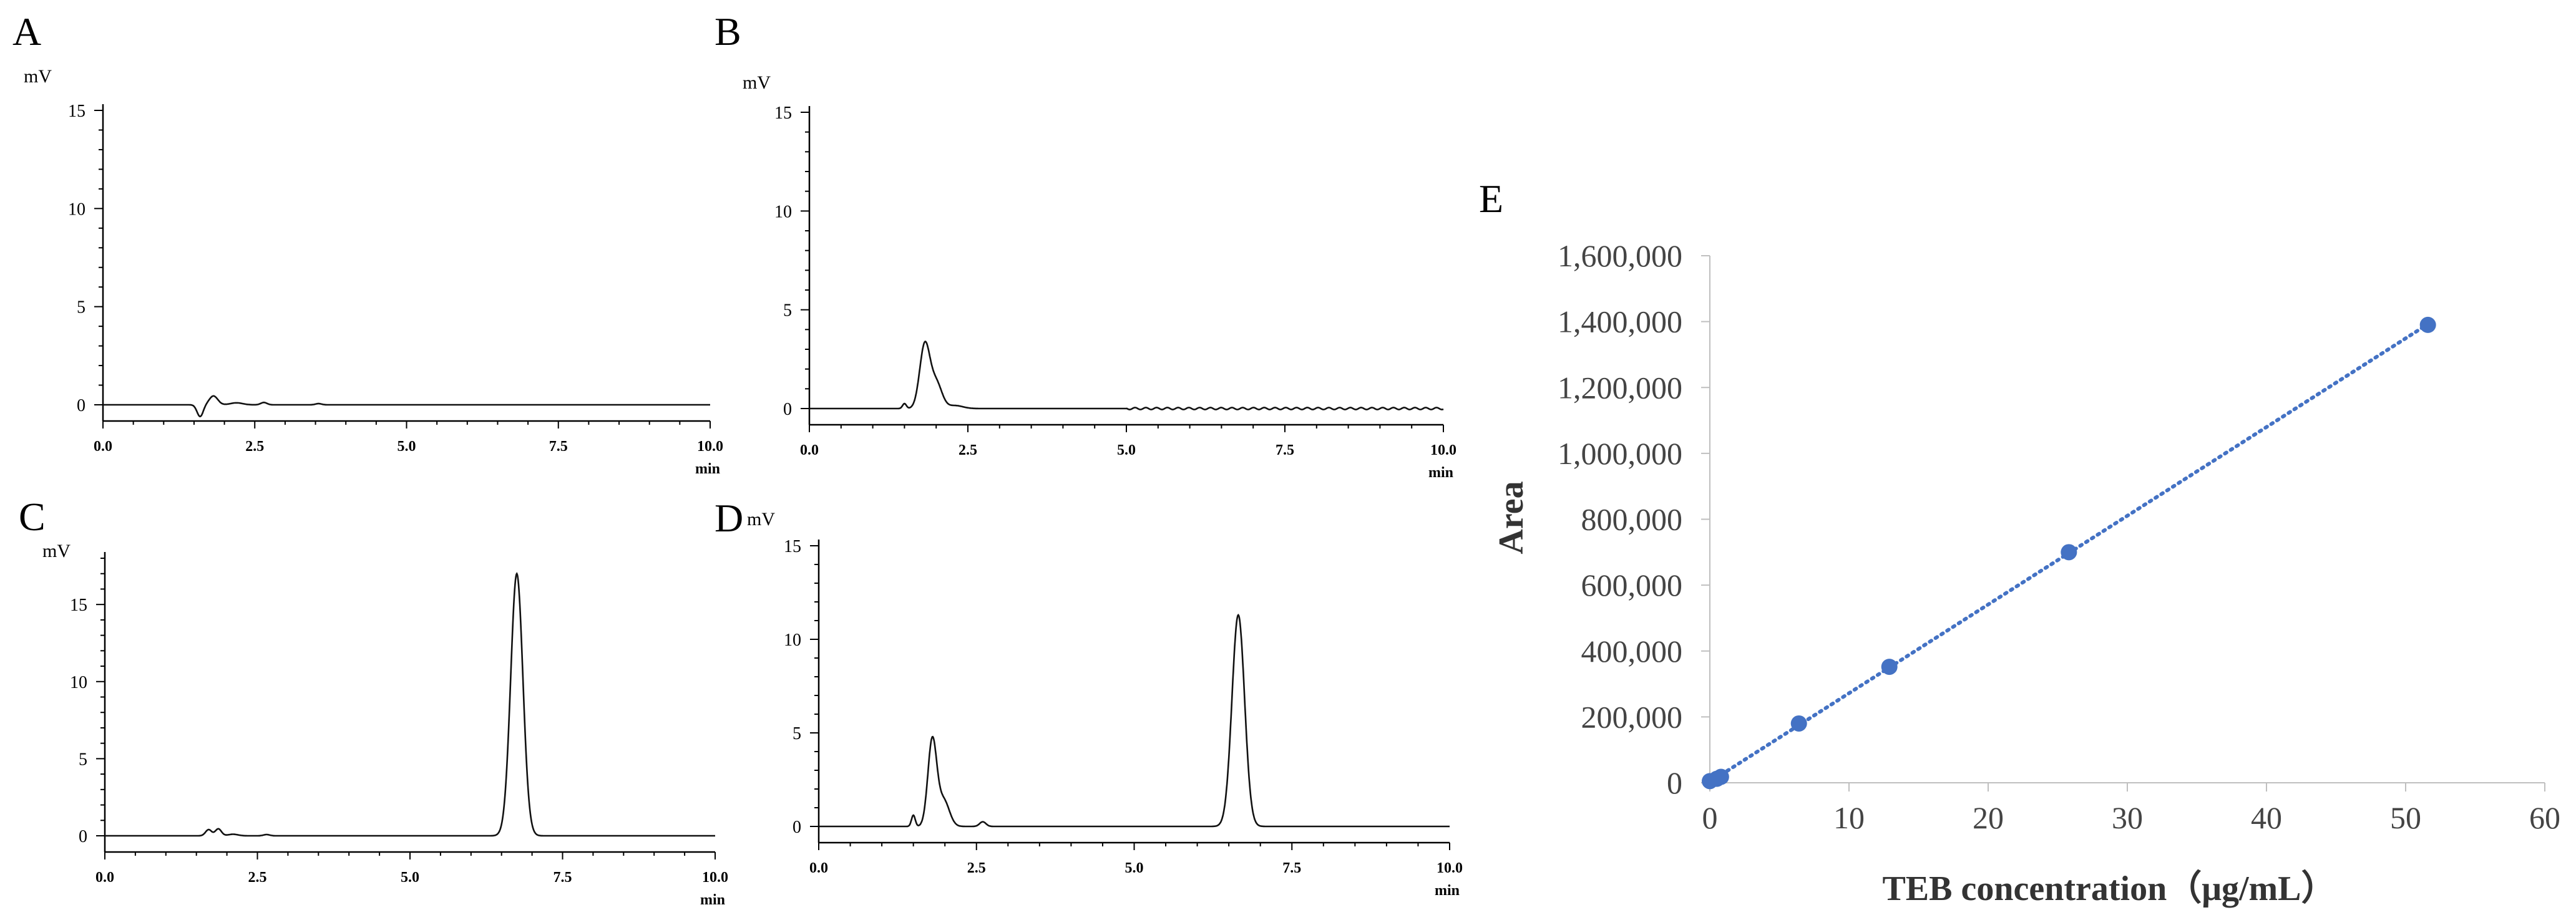 The width and height of the screenshot is (2576, 915). Describe the element at coordinates (1988, 818) in the screenshot. I see `x-tick-label: 20` at that location.